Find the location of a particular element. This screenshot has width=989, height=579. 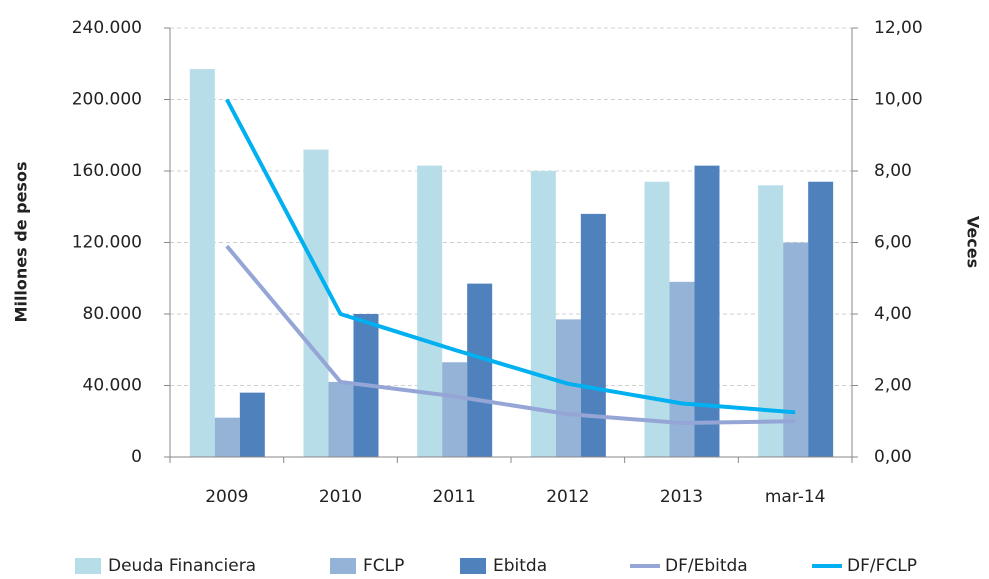

x-tick-label: 2010 is located at coordinates (340, 497).